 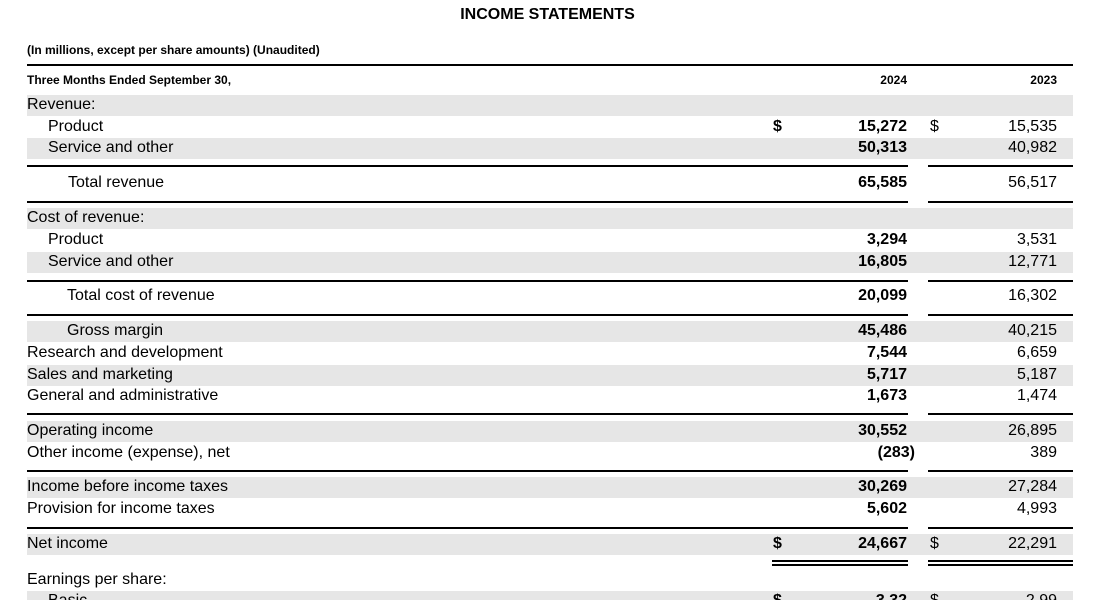 What do you see at coordinates (1036, 395) in the screenshot?
I see `prior-value: 1,474` at bounding box center [1036, 395].